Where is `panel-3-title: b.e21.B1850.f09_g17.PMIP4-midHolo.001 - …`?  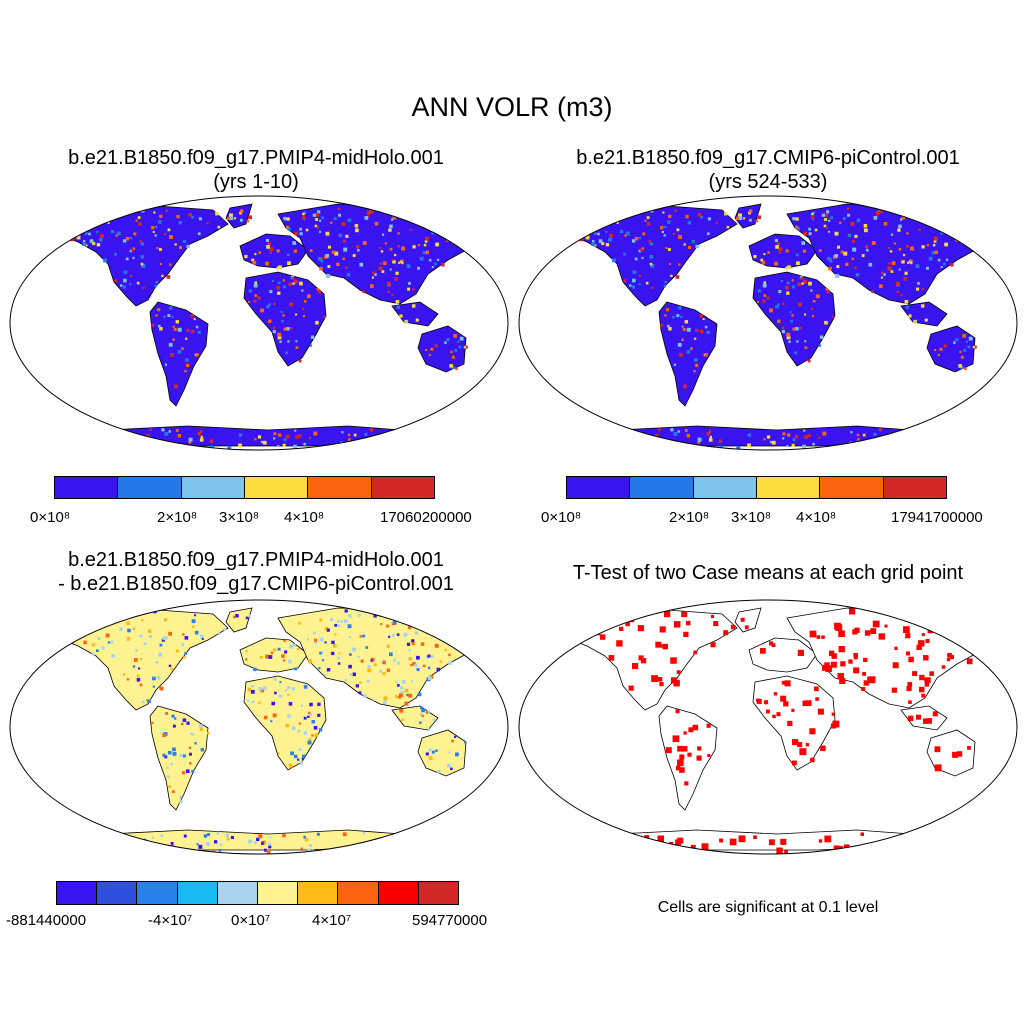
panel-3-title: b.e21.B1850.f09_g17.PMIP4-midHolo.001 - … is located at coordinates (256, 572).